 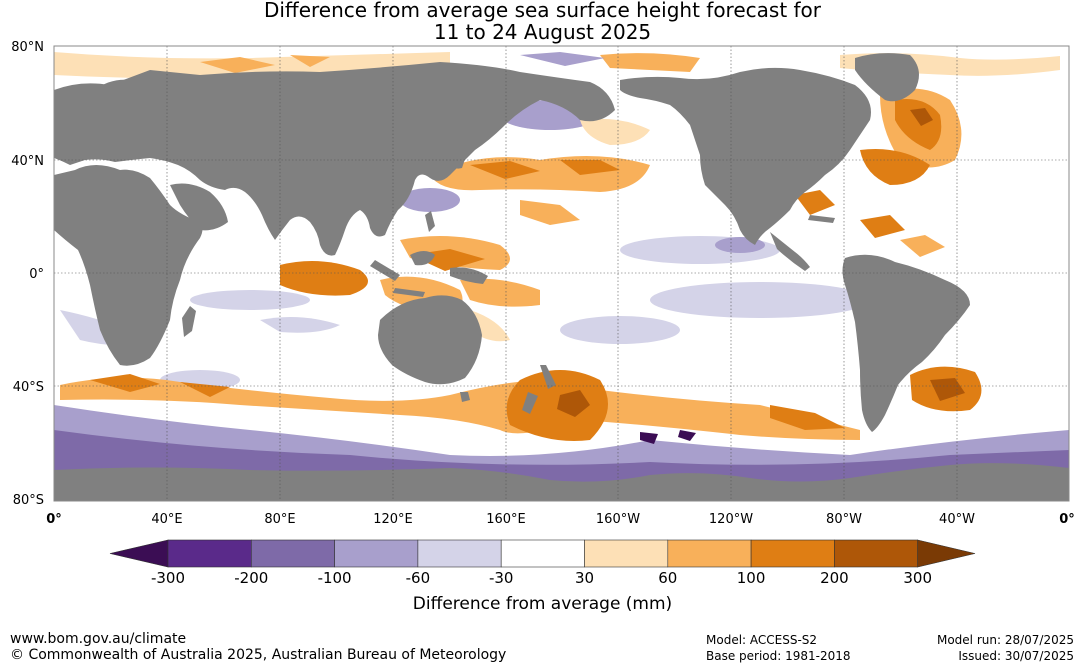 What do you see at coordinates (460, 408) in the screenshot?
I see `anomaly-positive-band` at bounding box center [460, 408].